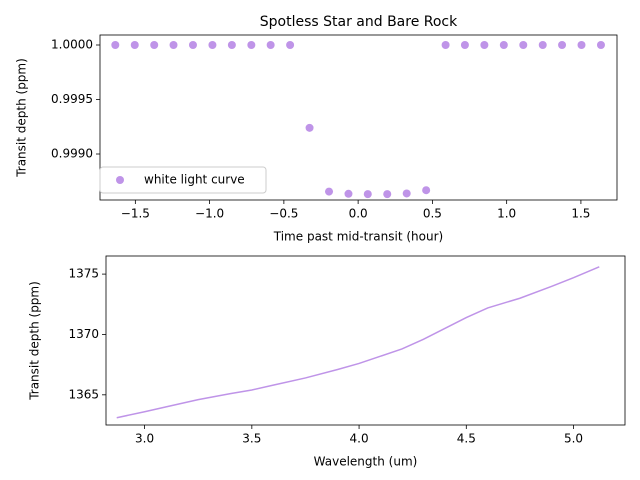 This screenshot has height=480, width=640. I want to click on legend-label: white light curve, so click(194, 180).